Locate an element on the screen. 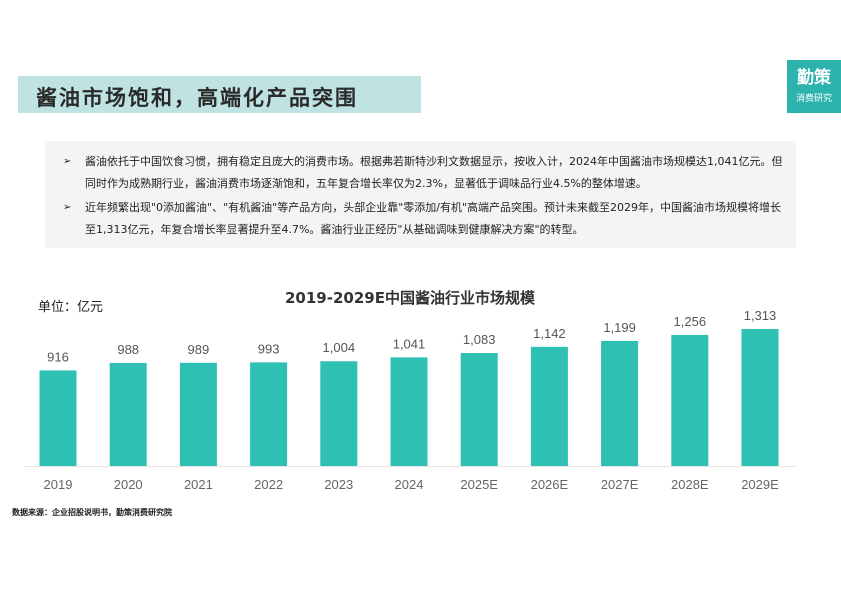  logo-line2: 消费研究 is located at coordinates (813, 99).